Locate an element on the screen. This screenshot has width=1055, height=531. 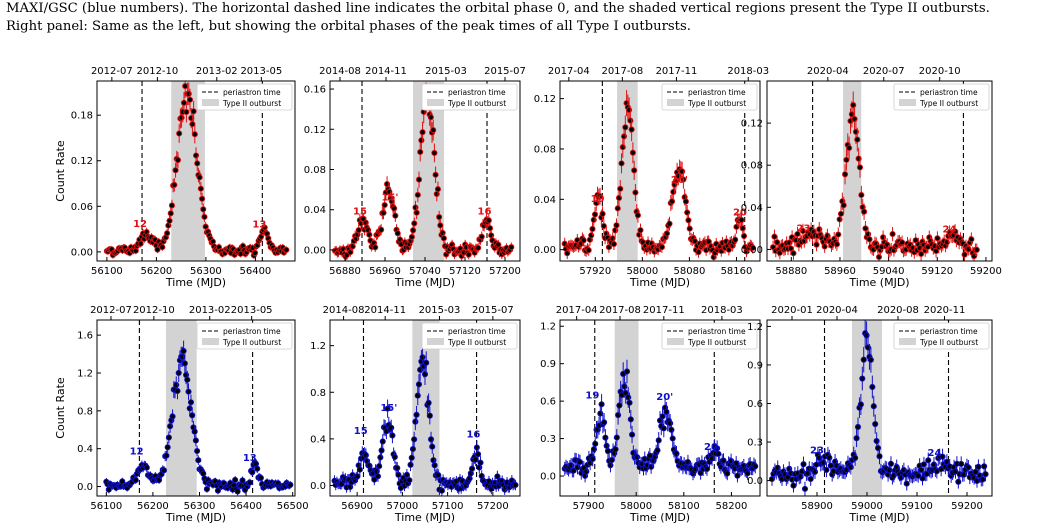
top-tick-label: 2014-08 is located at coordinates (344, 310).